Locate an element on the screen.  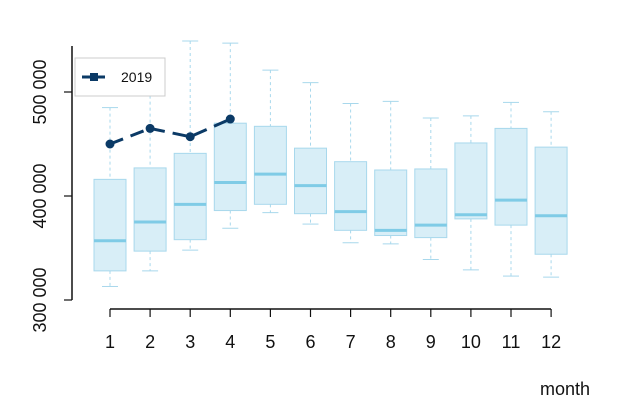
x-tick-label: 10 is located at coordinates (471, 342).